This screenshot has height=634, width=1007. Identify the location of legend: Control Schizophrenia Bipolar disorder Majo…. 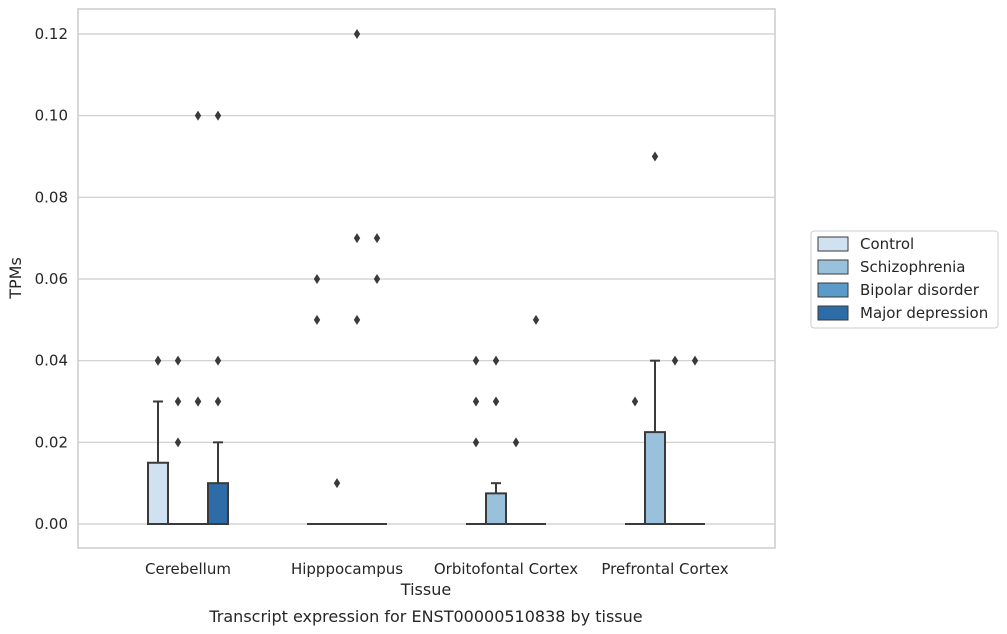
(904, 279).